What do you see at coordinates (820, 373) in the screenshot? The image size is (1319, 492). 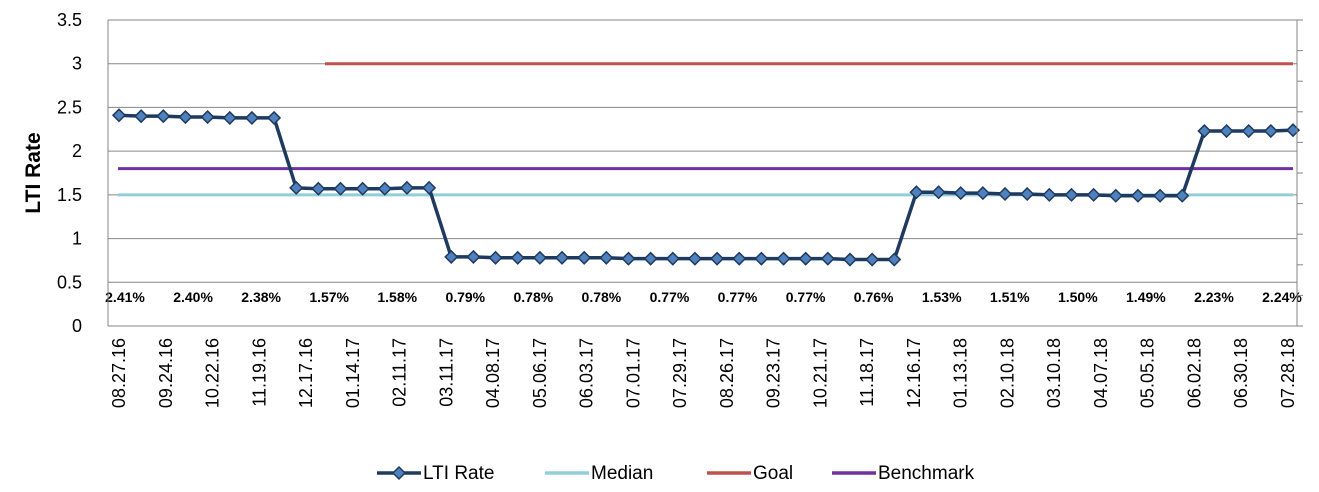 I see `x-tick-label: 10.21.17` at bounding box center [820, 373].